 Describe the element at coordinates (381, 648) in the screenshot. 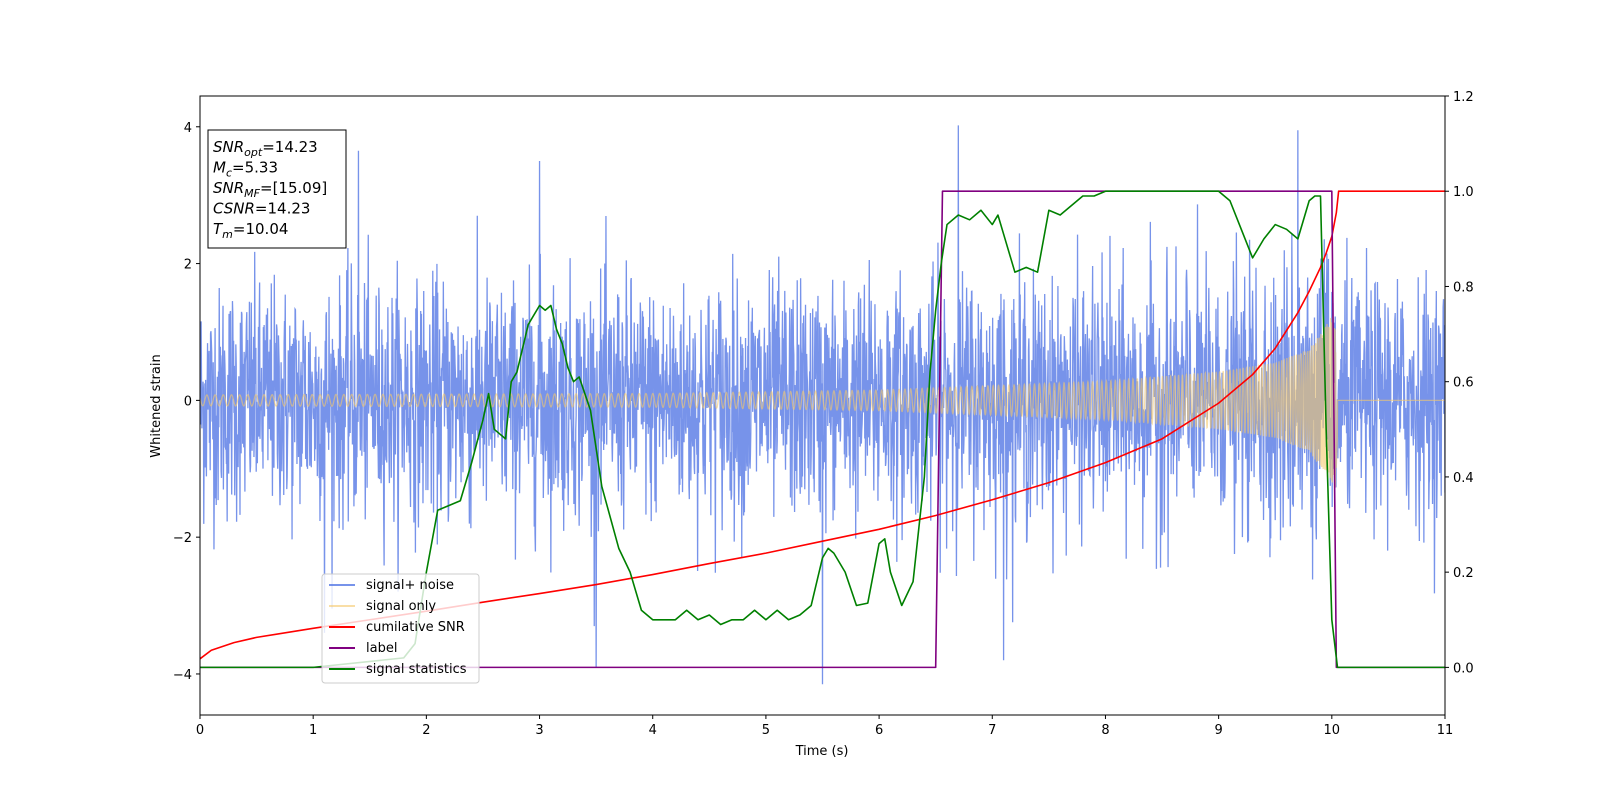

I see `legend-entry: label` at that location.